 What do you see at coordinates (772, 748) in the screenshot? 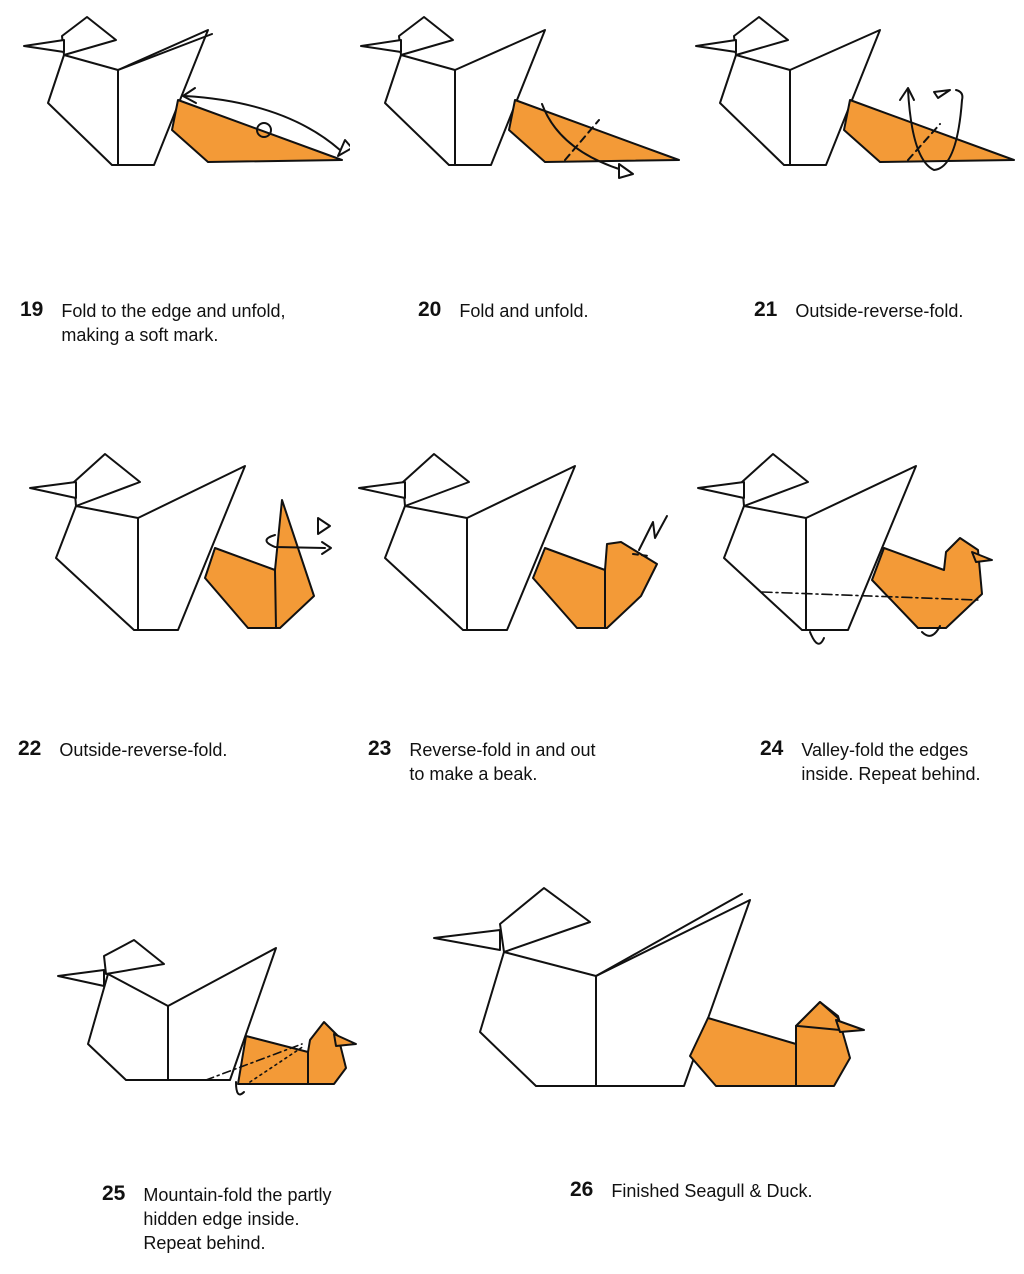
I see `step-number: 24` at bounding box center [772, 748].